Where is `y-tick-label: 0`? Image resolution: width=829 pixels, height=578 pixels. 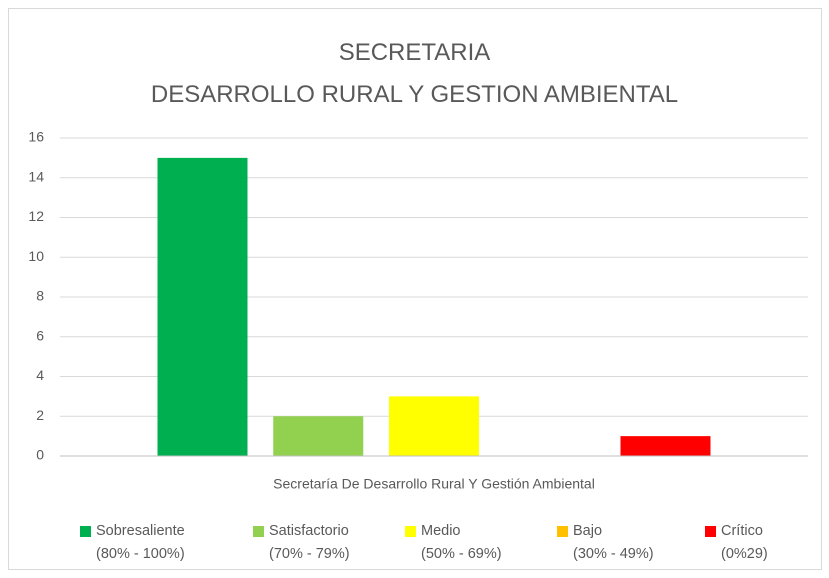
y-tick-label: 0 is located at coordinates (40, 455).